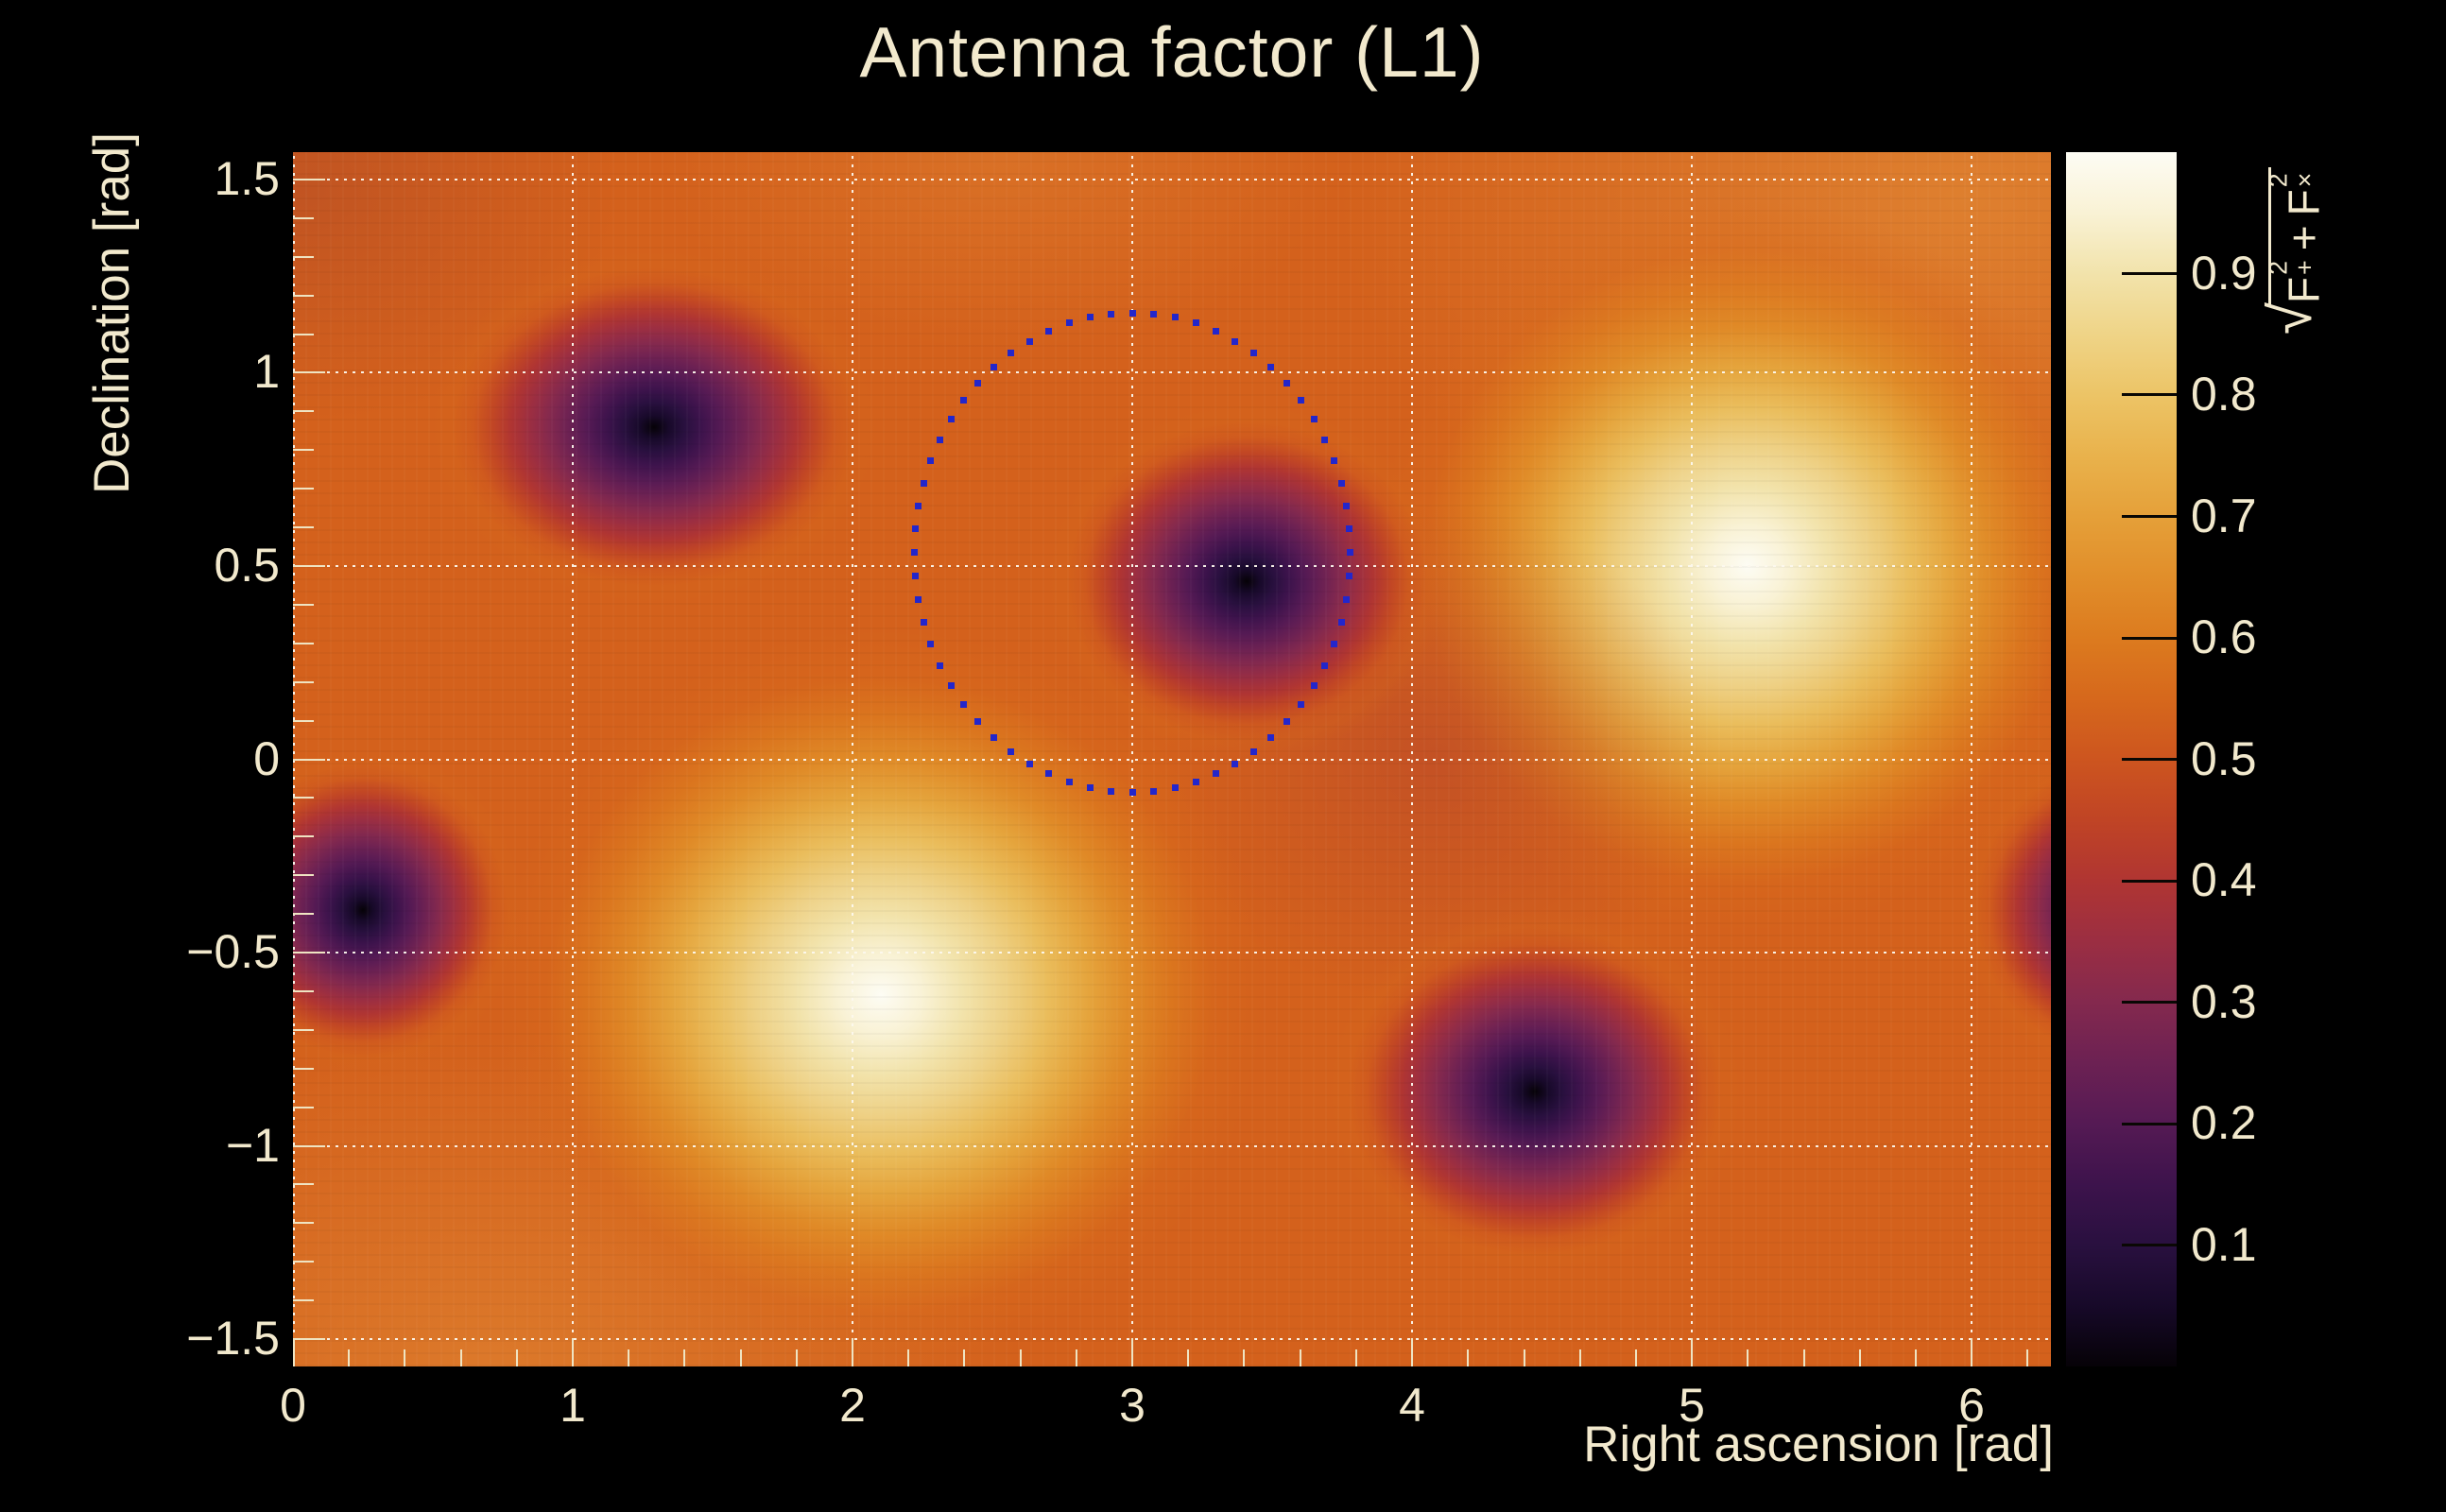 This screenshot has height=1512, width=2446. What do you see at coordinates (253, 1145) in the screenshot?
I see `y-tick-label-−1: −1` at bounding box center [253, 1145].